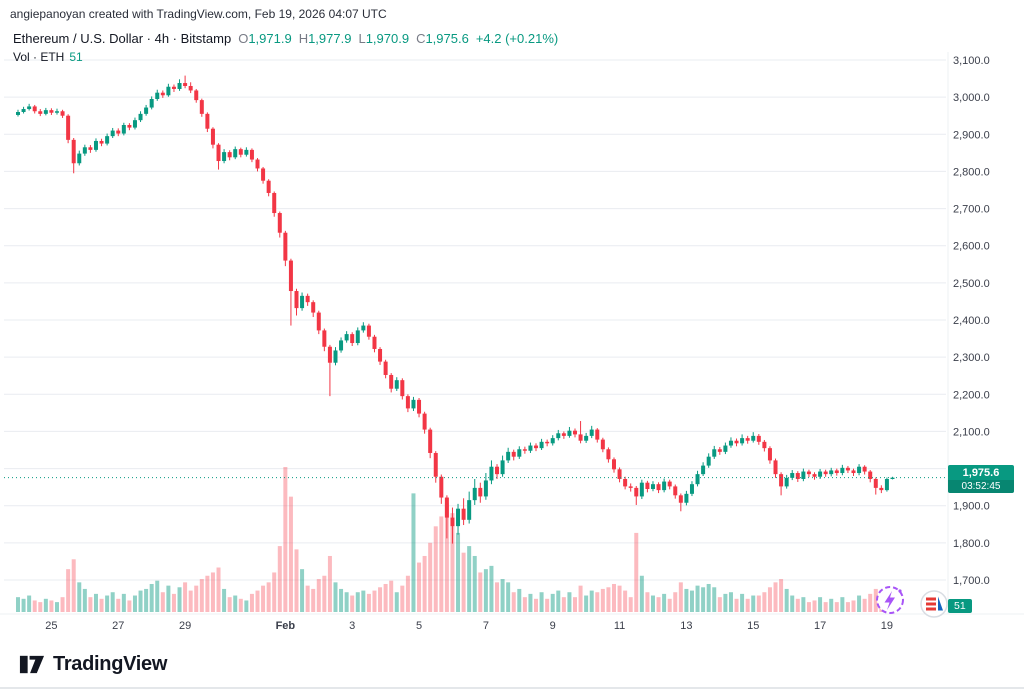 The width and height of the screenshot is (1024, 696). What do you see at coordinates (512, 688) in the screenshot?
I see `bottom-divider` at bounding box center [512, 688].